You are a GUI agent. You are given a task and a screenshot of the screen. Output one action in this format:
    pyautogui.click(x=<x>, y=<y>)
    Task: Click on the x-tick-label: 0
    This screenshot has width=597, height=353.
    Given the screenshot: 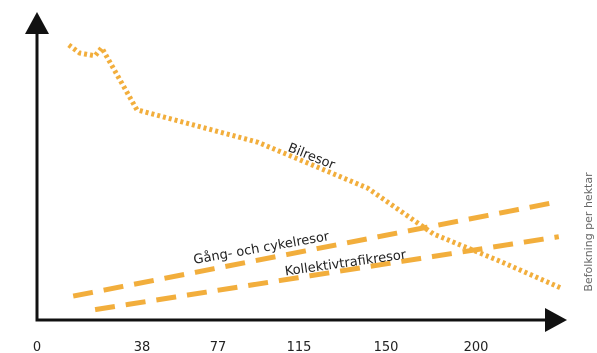 What is the action you would take?
    pyautogui.click(x=37, y=346)
    